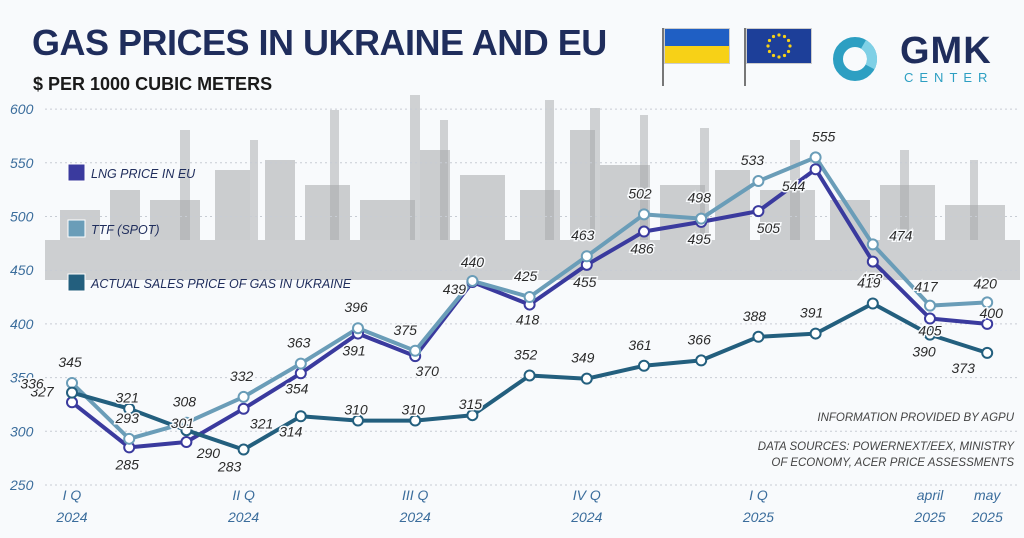 The image size is (1024, 538). Describe the element at coordinates (824, 136) in the screenshot. I see `data-label: 555` at that location.